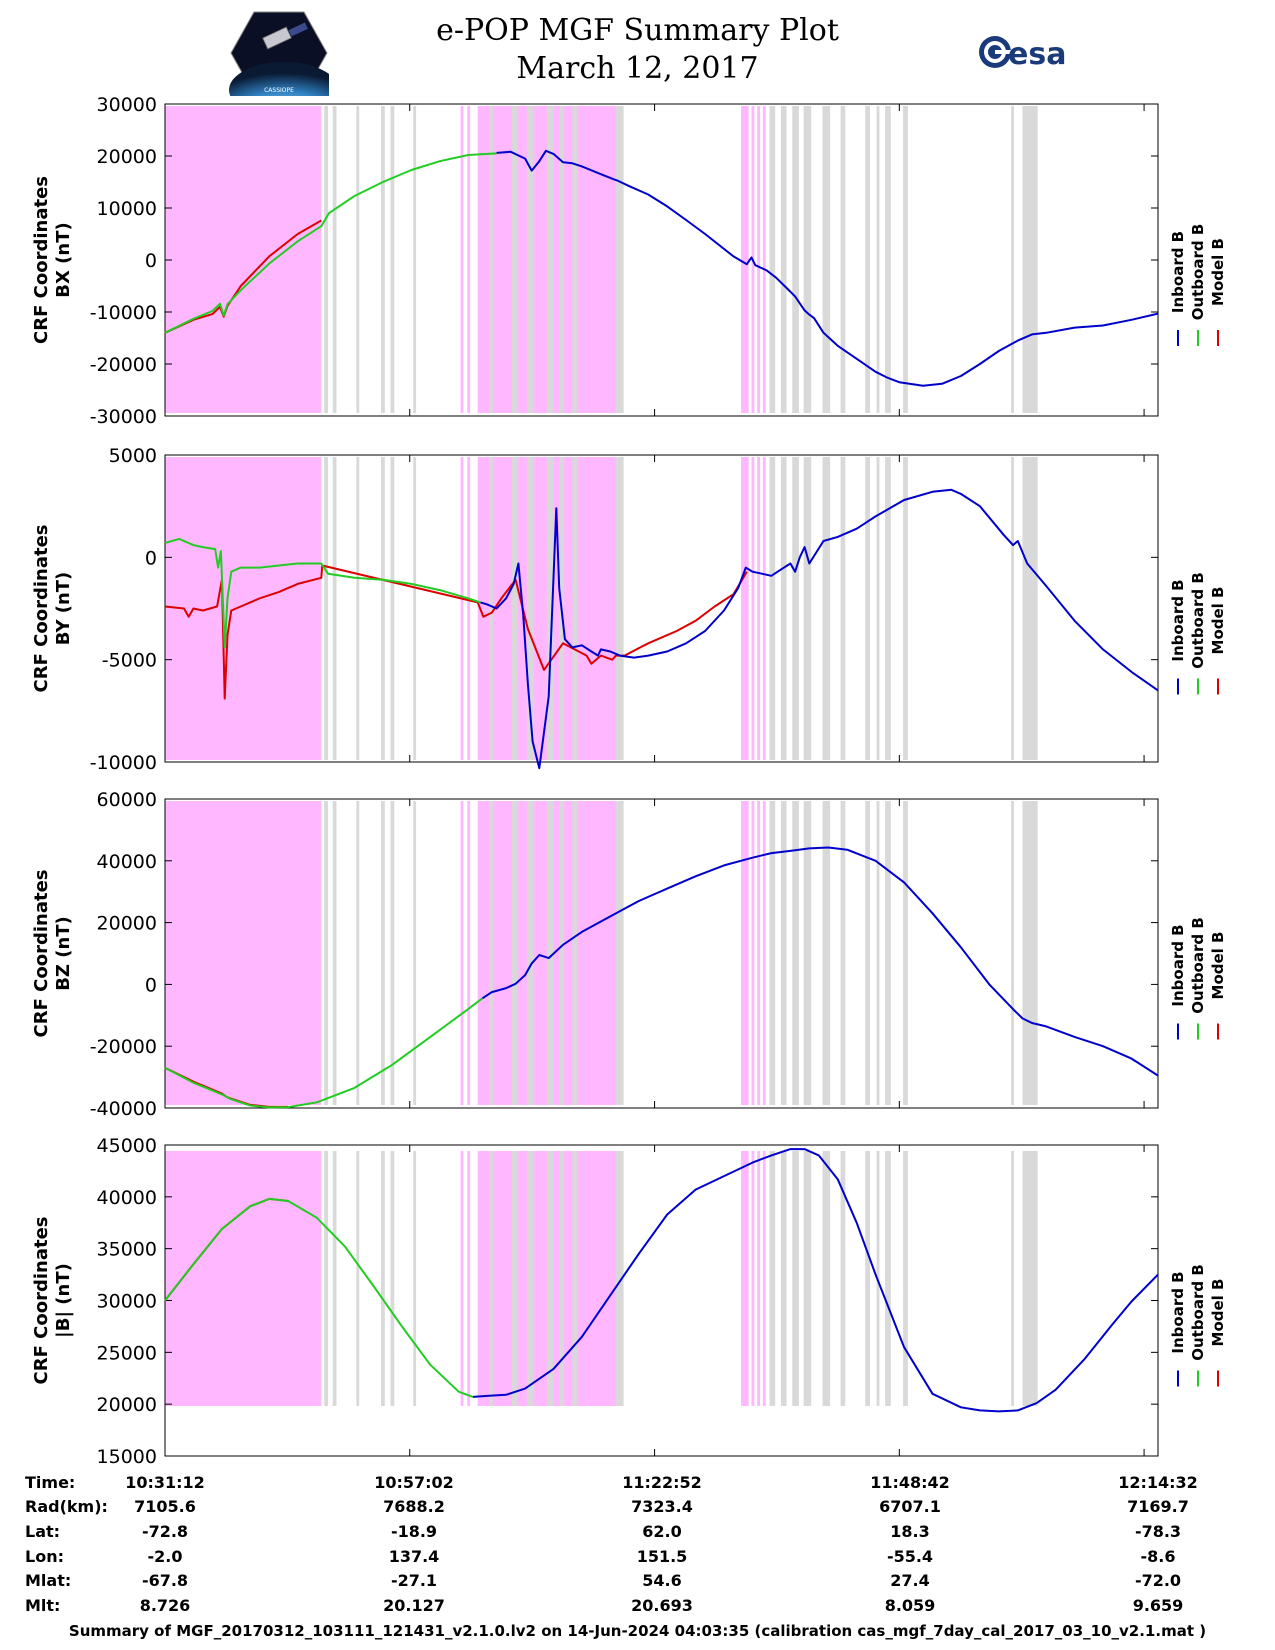 The width and height of the screenshot is (1275, 1650). What do you see at coordinates (910, 1482) in the screenshot?
I see `info-row-value: 11:48:42` at bounding box center [910, 1482].